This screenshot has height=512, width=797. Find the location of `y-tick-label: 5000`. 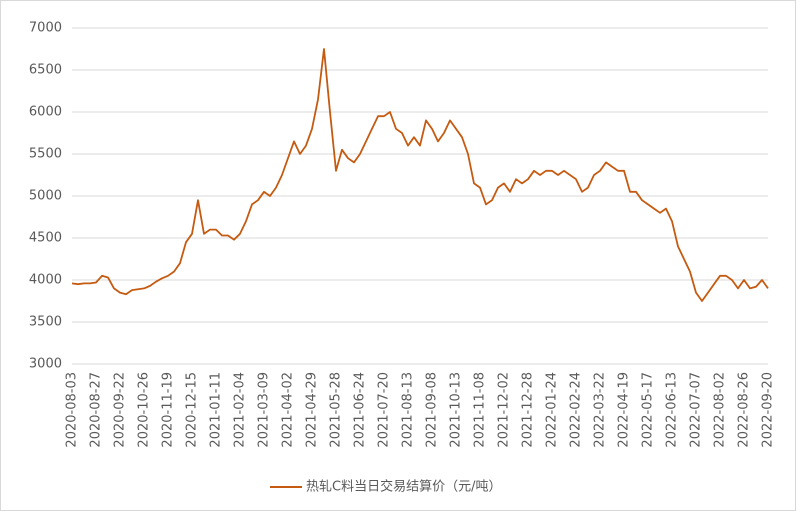

y-tick-label: 5000 is located at coordinates (45, 196).